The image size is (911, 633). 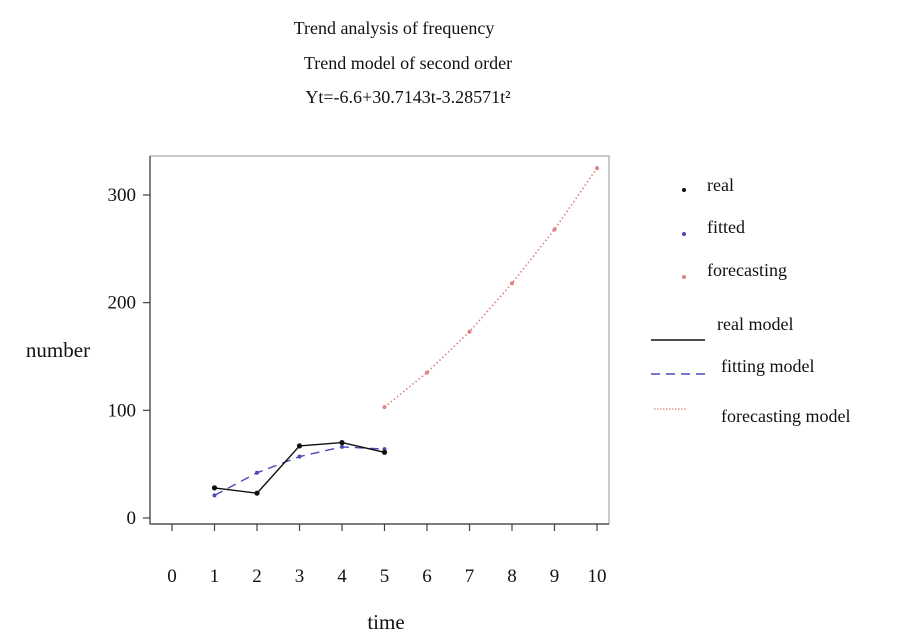 I want to click on legend-fitted-marker, so click(x=684, y=234).